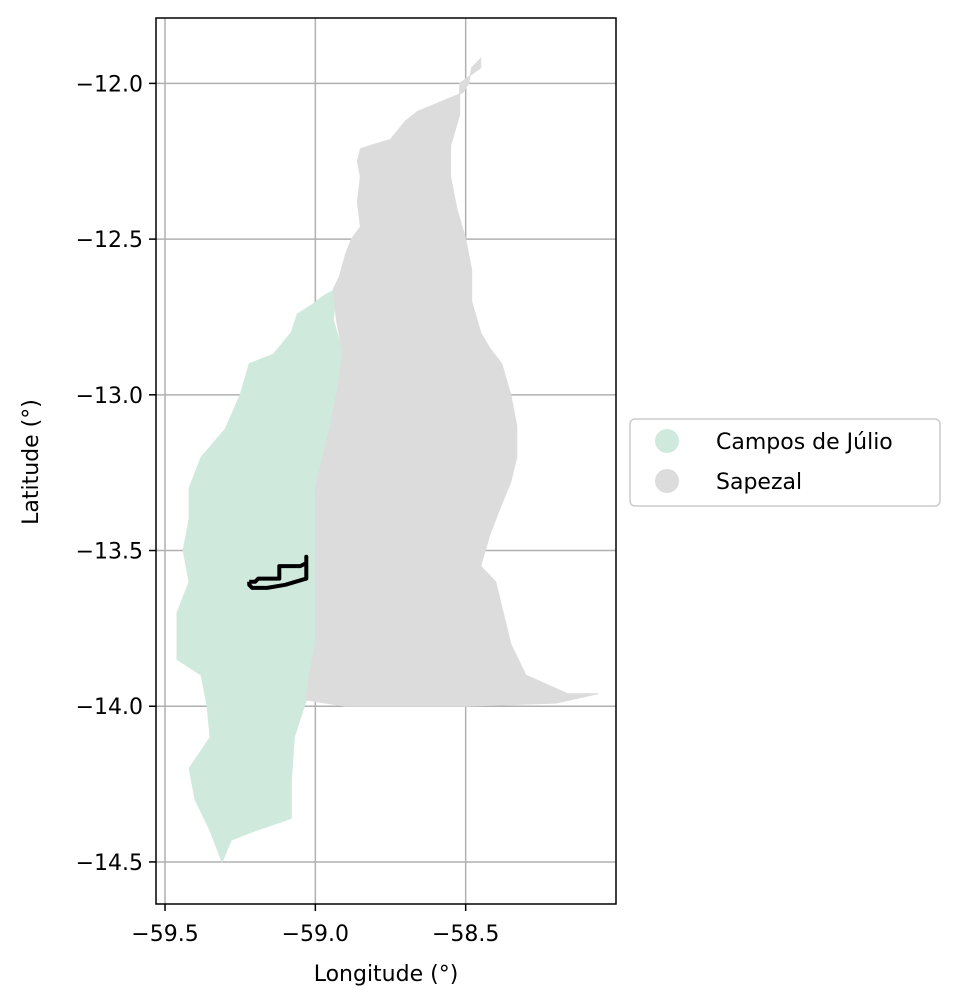 The width and height of the screenshot is (959, 1006). I want to click on y-tick-label: −12.0, so click(109, 84).